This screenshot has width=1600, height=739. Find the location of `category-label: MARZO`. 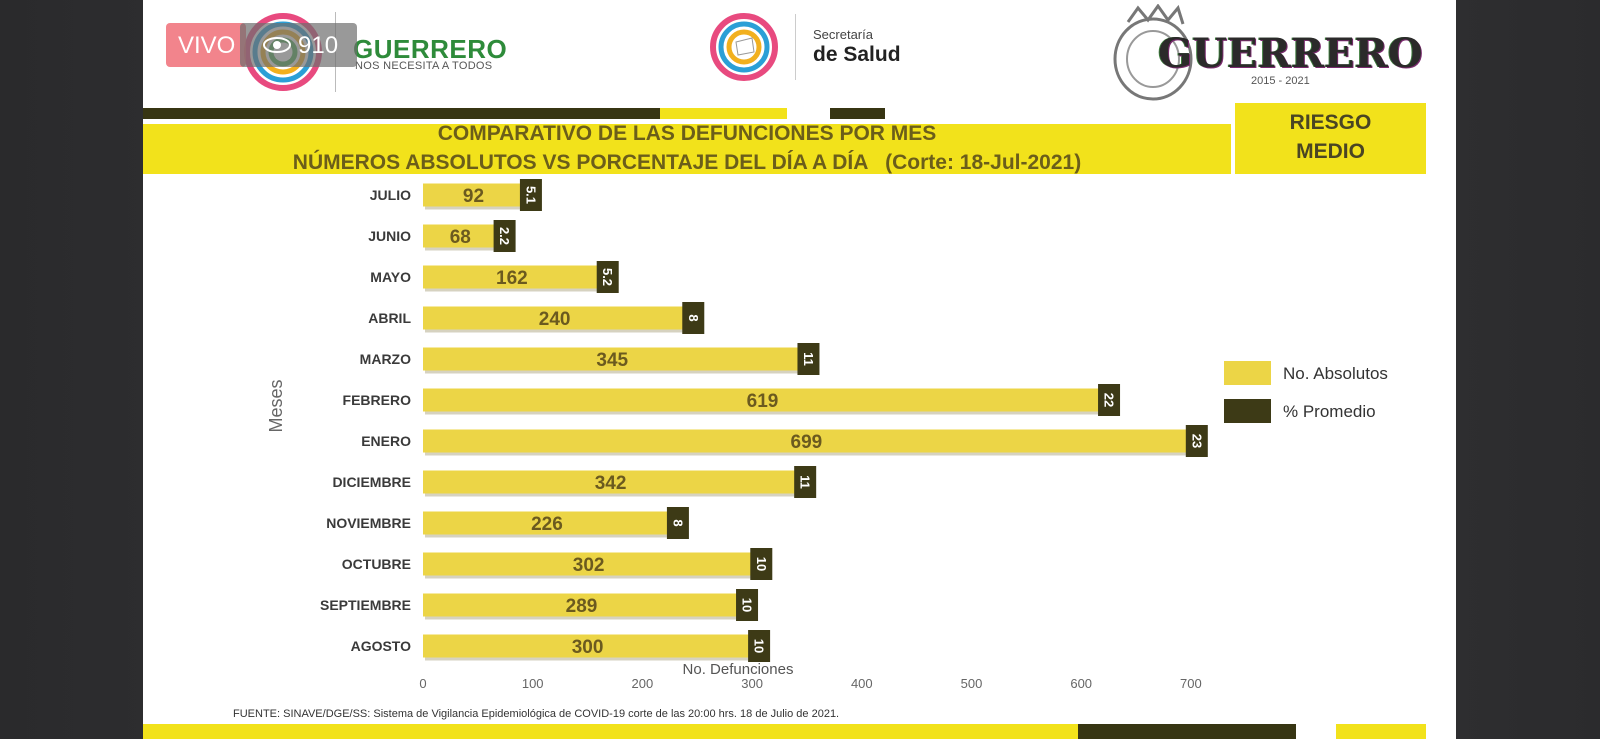

category-label: MARZO is located at coordinates (385, 359).